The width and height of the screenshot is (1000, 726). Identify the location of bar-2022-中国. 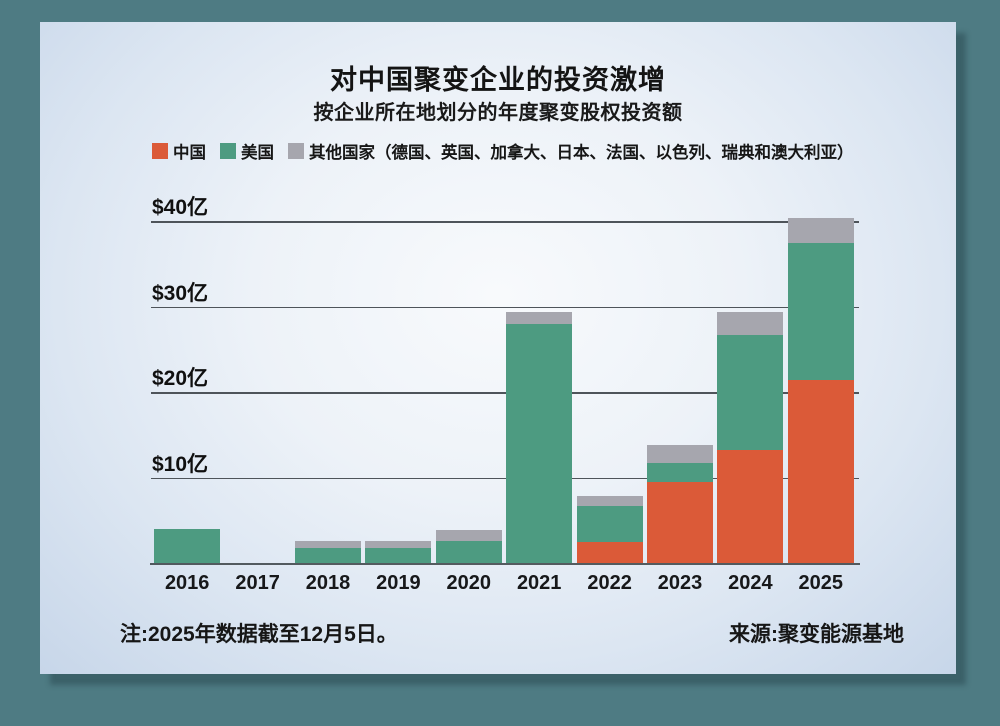
(609, 552).